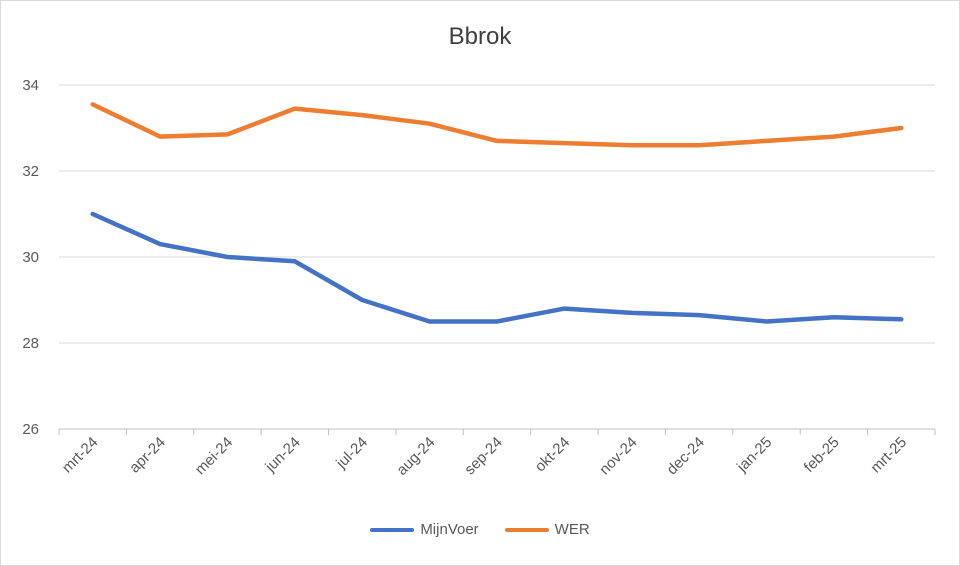 The image size is (960, 566). I want to click on x-tick-label: mrt-25, so click(888, 455).